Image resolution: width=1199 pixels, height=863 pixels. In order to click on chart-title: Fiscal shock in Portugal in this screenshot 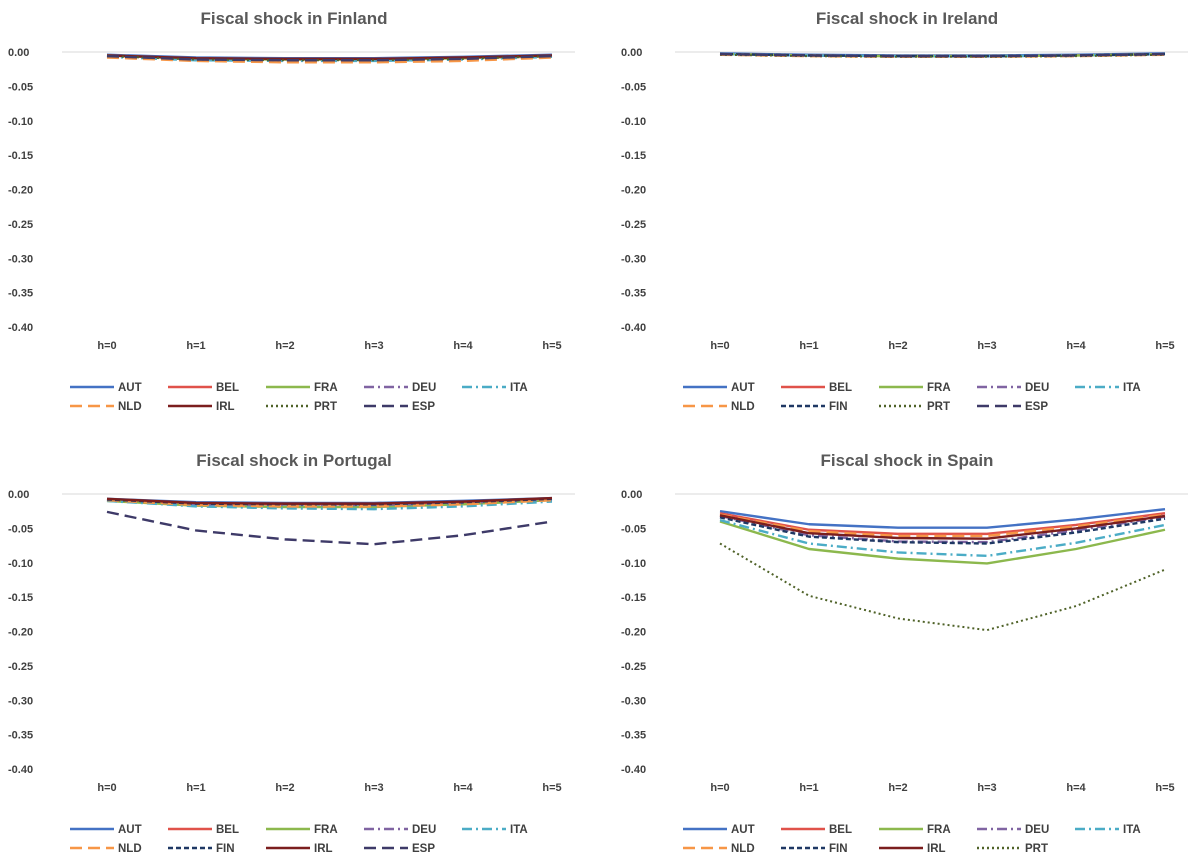, I will do `click(294, 460)`.